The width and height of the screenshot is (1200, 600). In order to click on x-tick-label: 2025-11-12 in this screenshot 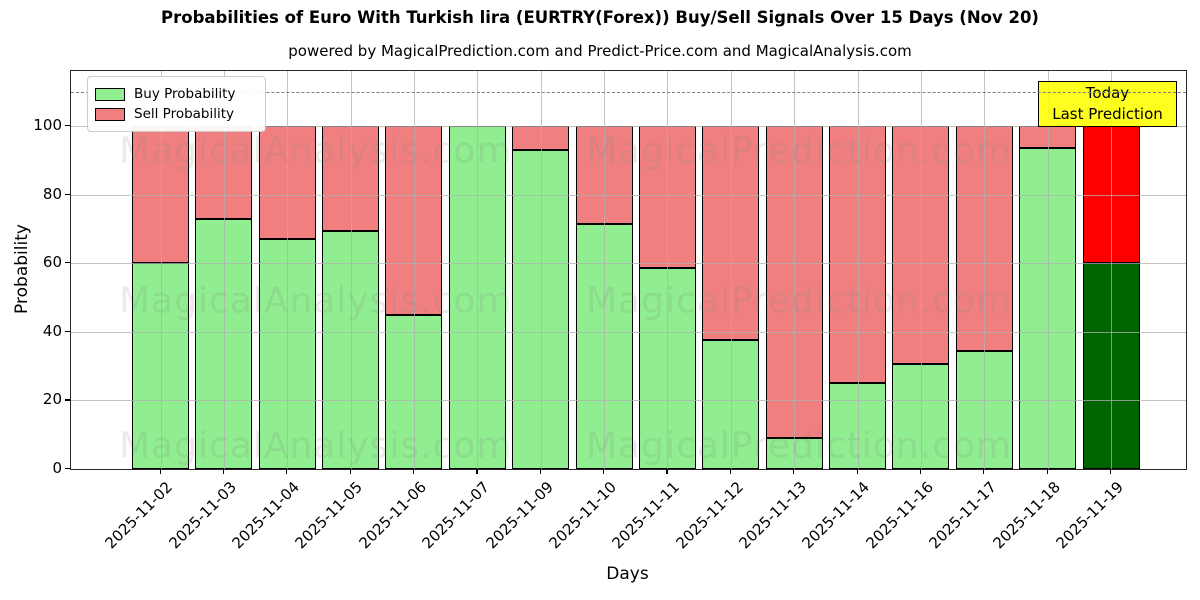, I will do `click(709, 515)`.